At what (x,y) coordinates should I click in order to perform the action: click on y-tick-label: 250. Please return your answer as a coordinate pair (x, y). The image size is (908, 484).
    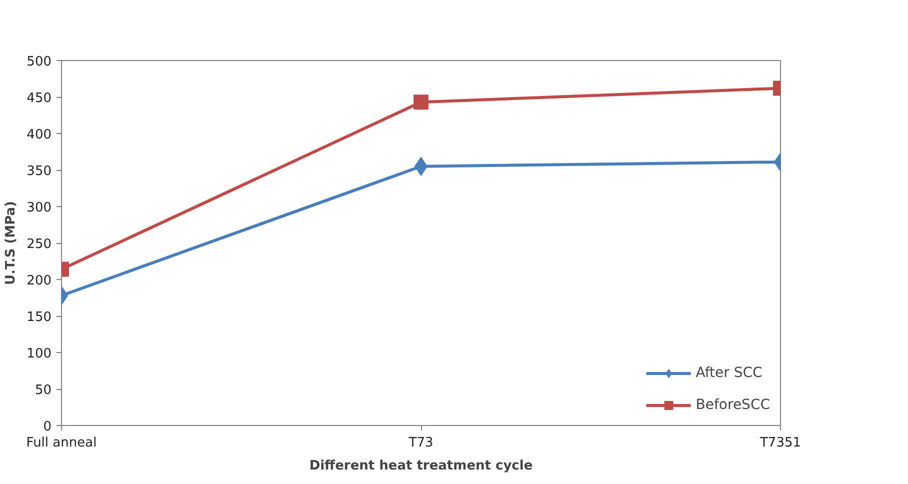
    Looking at the image, I should click on (39, 244).